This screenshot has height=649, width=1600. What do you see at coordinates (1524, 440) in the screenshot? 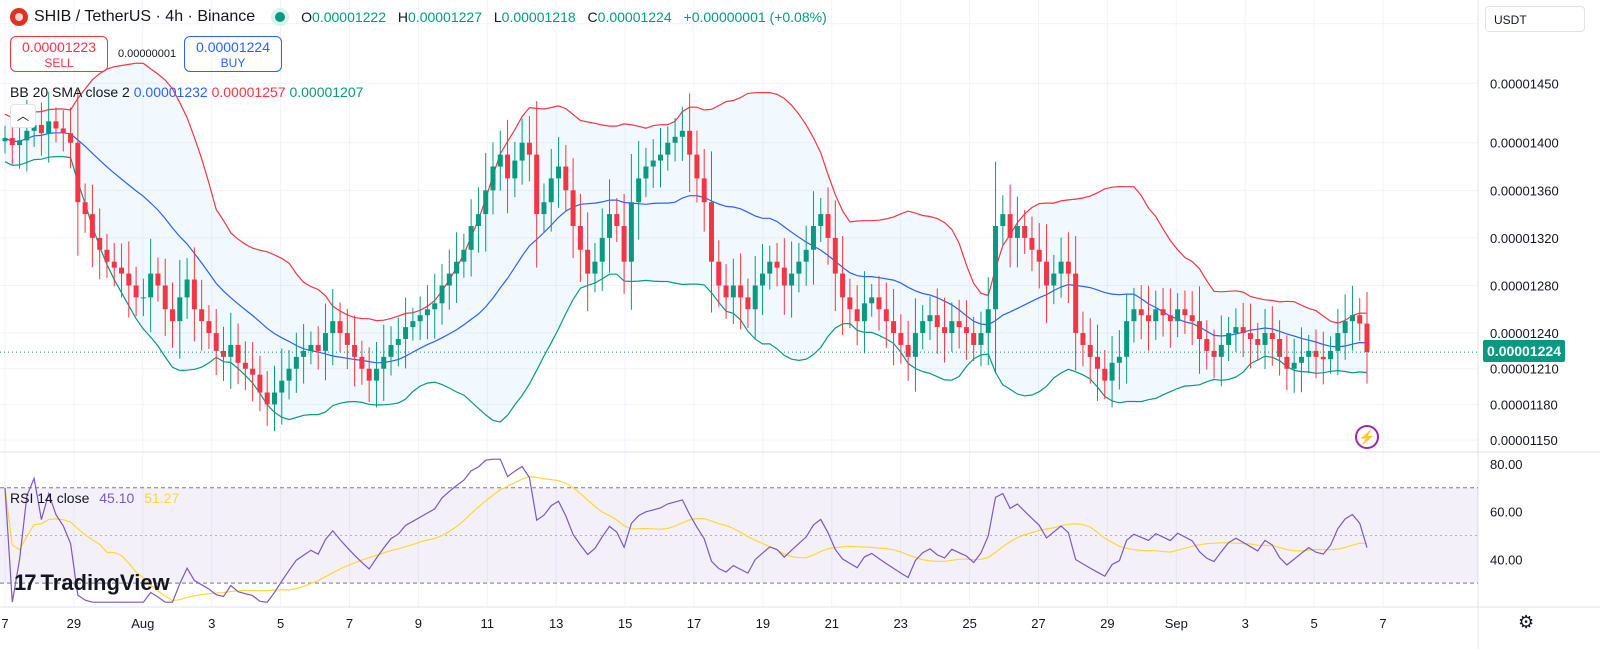
I see `price-tick-label: 0.00001150` at bounding box center [1524, 440].